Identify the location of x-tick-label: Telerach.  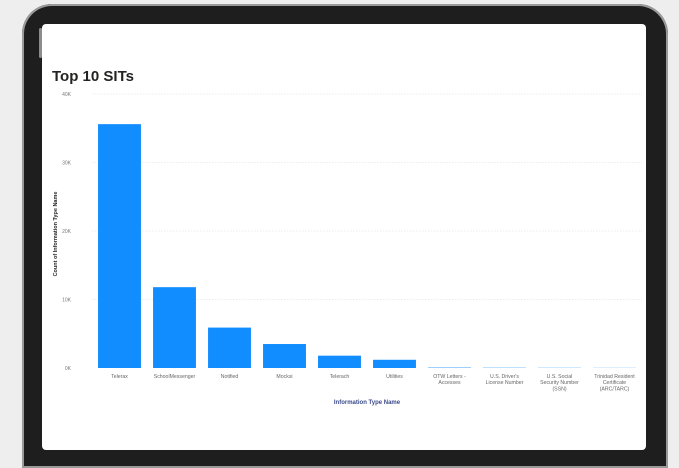
(340, 377).